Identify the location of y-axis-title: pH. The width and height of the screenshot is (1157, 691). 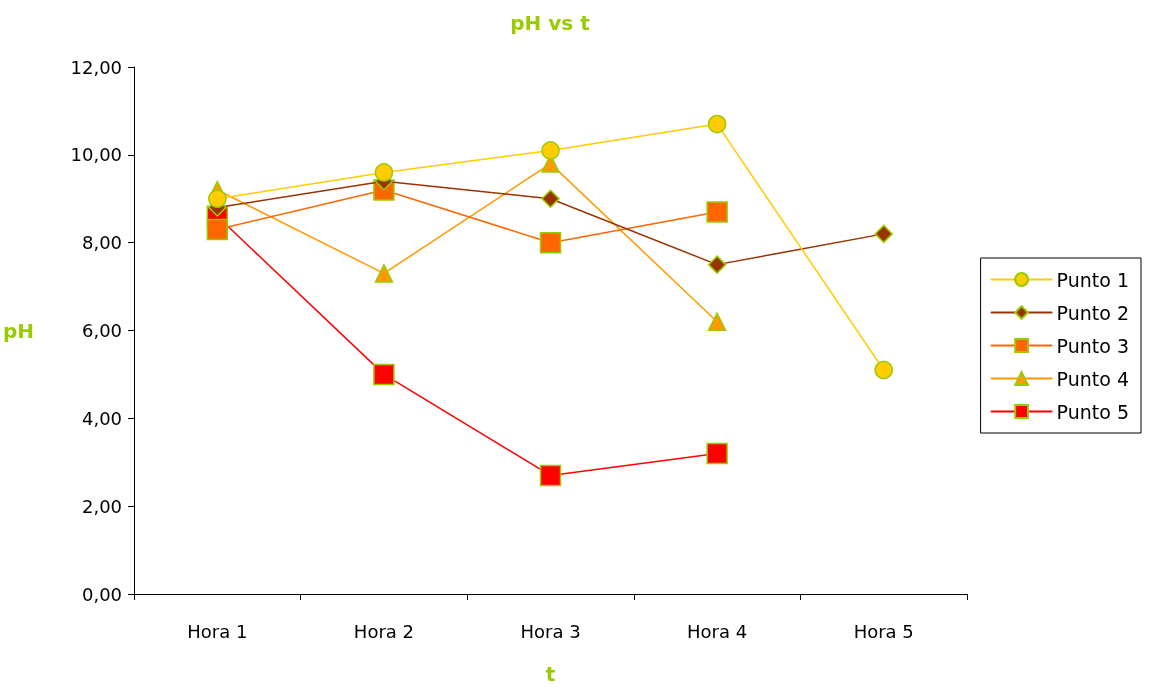
(18, 330).